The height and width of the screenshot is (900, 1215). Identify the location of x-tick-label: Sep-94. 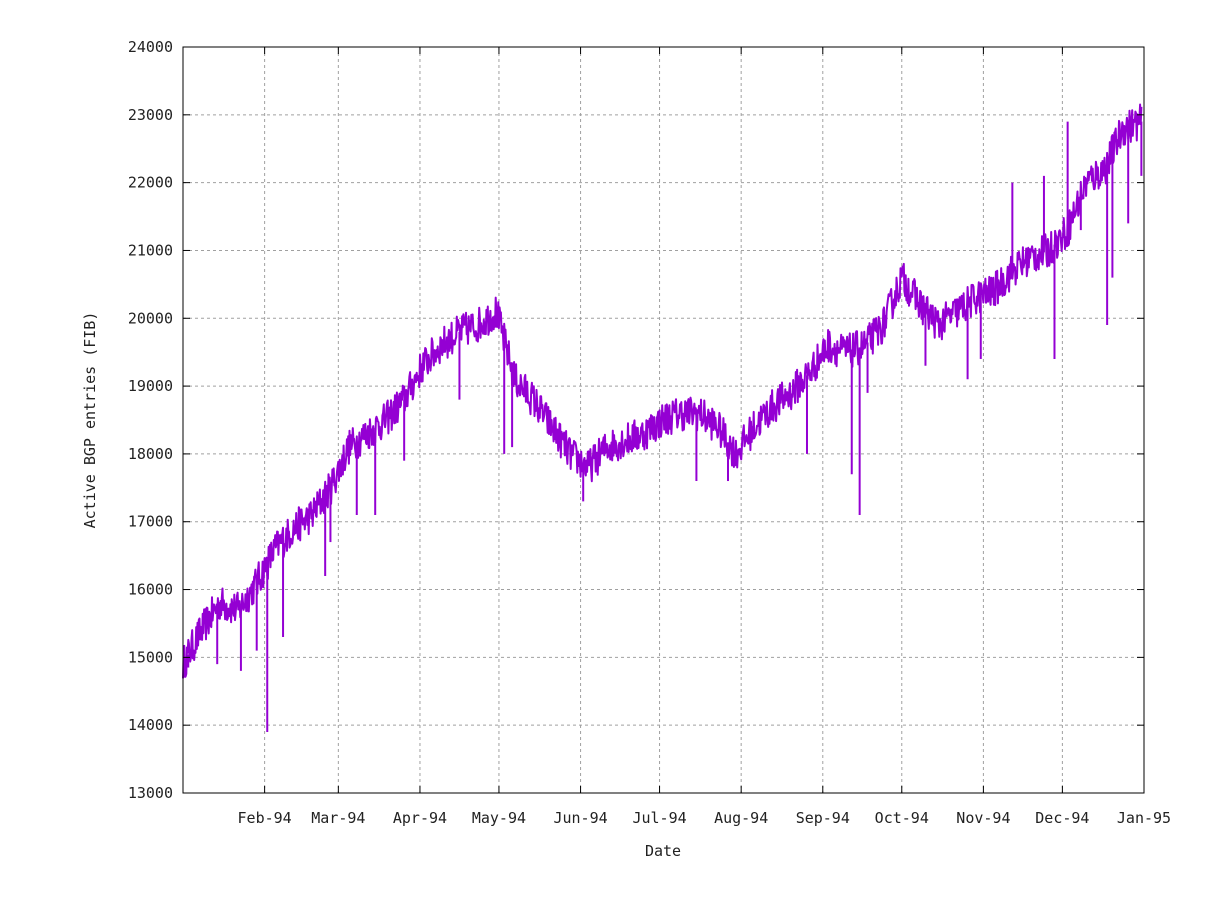
(823, 818).